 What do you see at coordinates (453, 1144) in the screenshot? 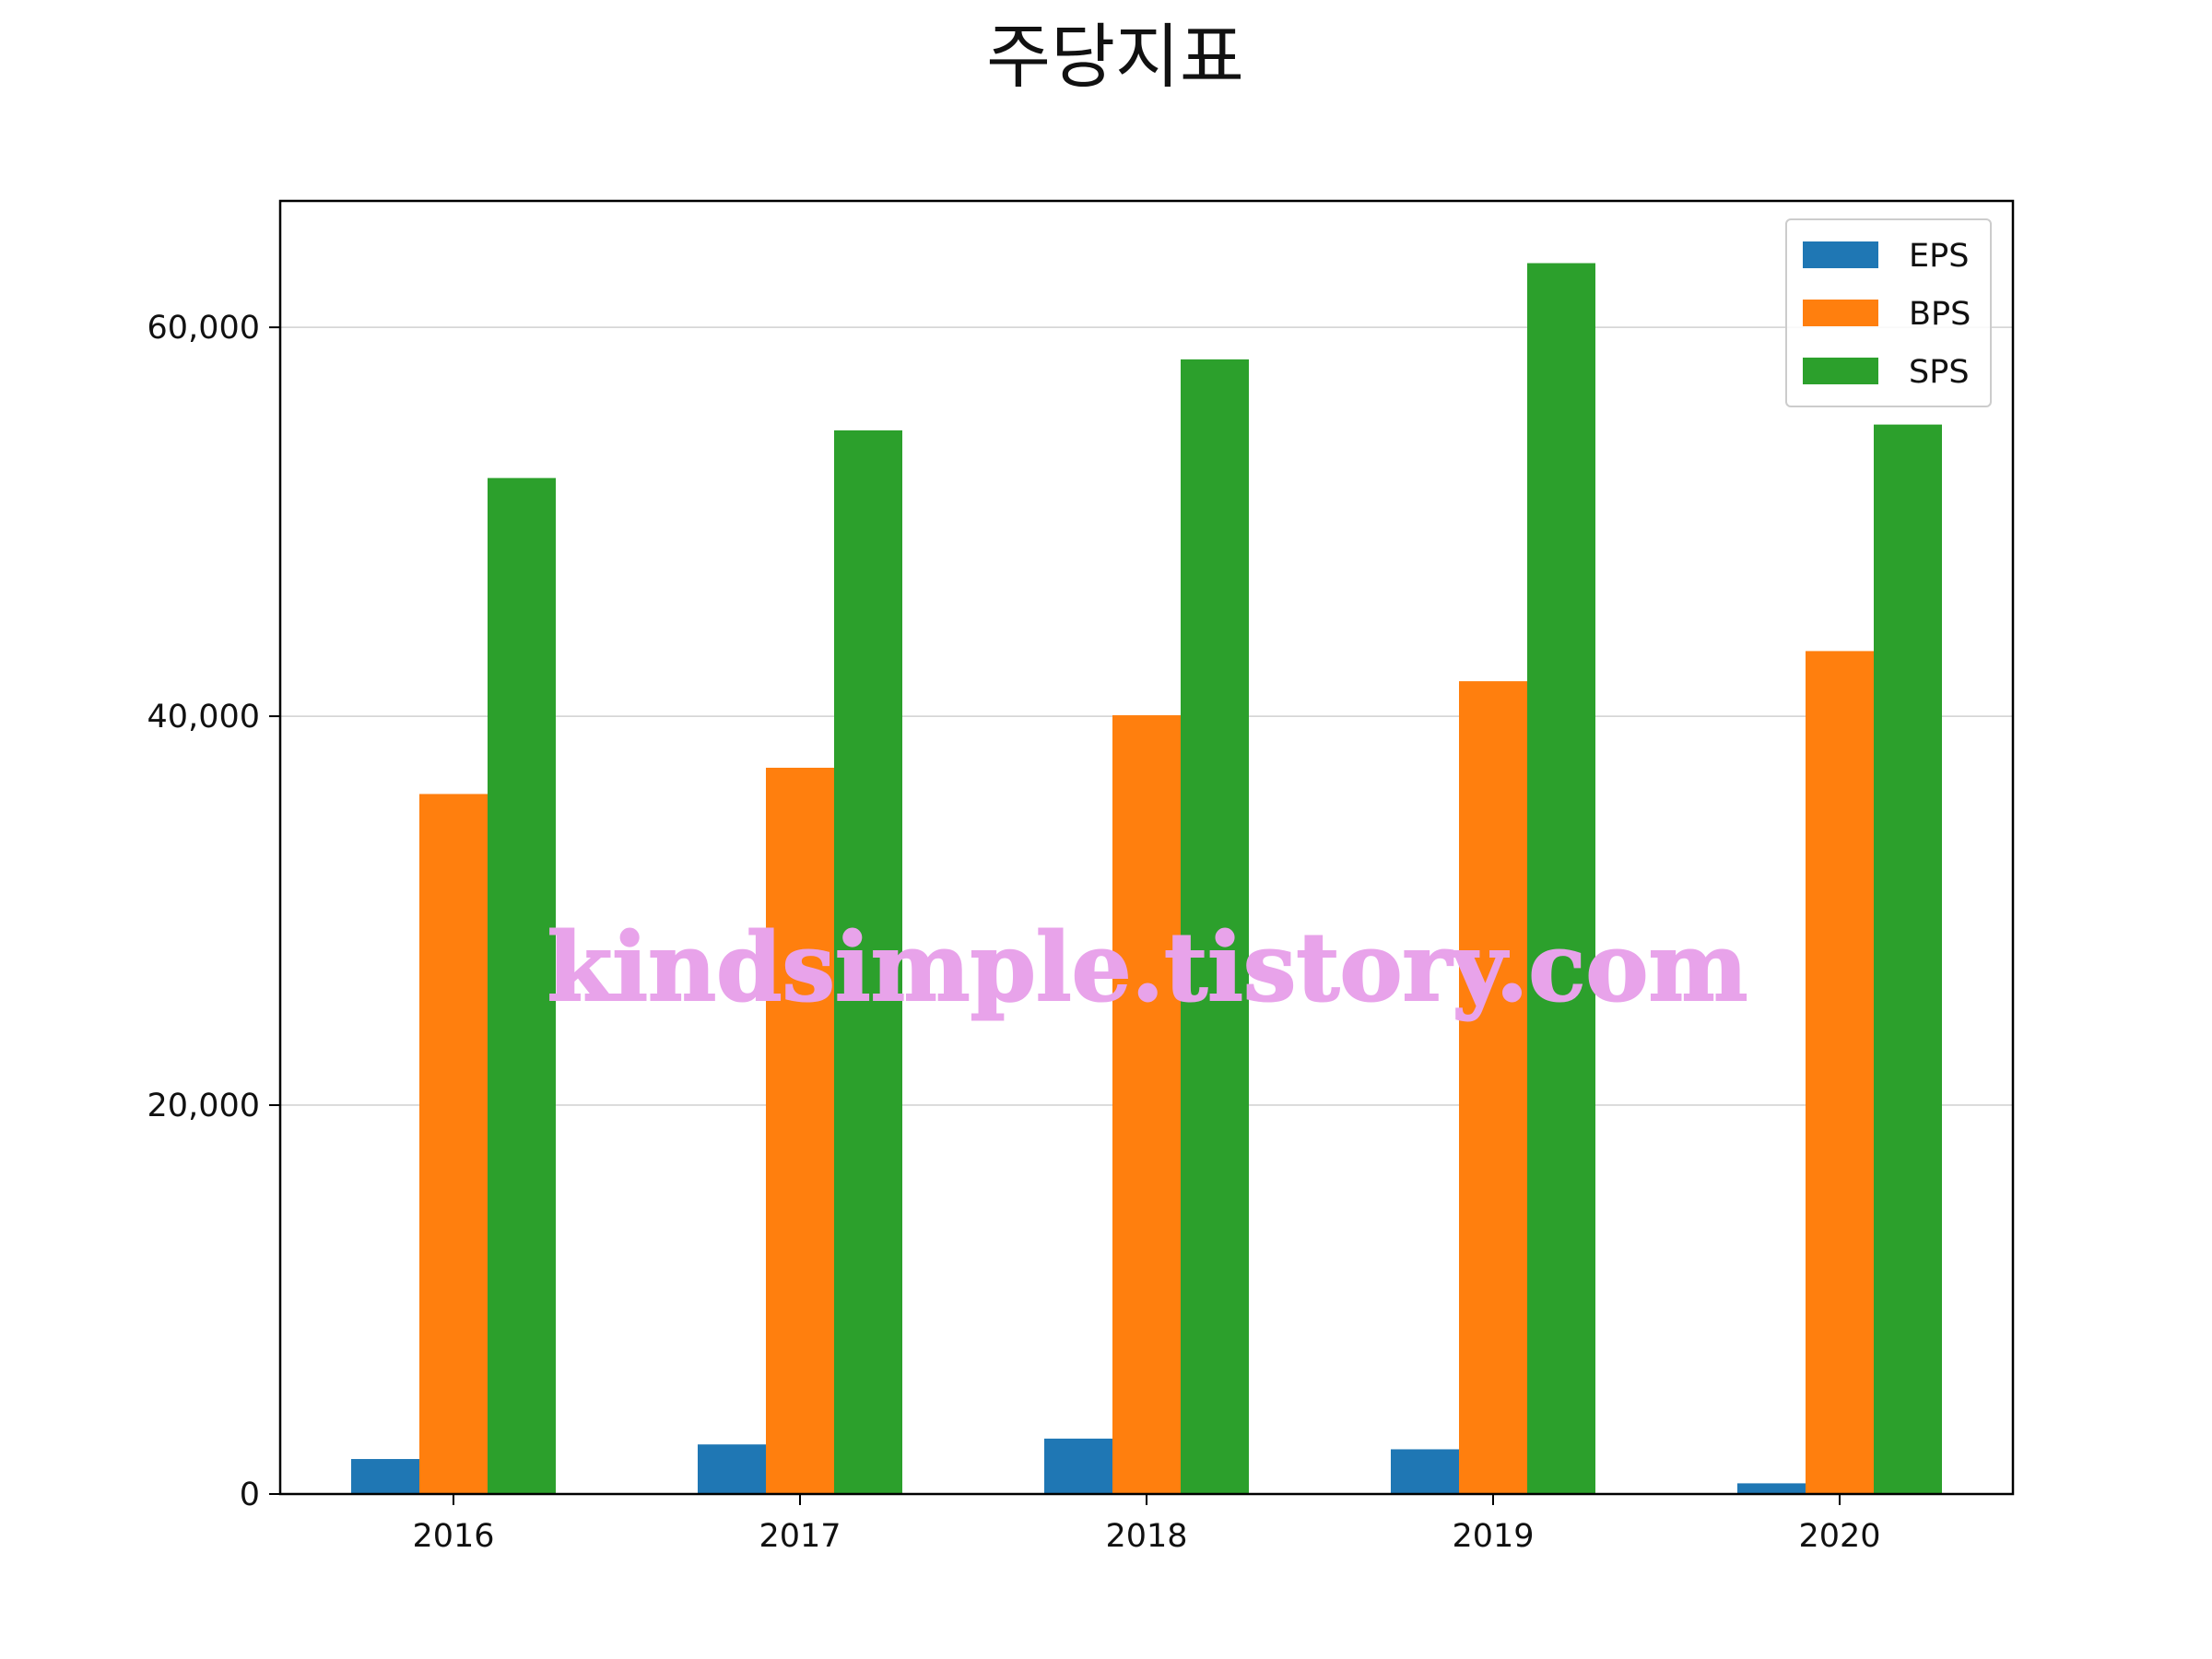
I see `bar-bps-2016` at bounding box center [453, 1144].